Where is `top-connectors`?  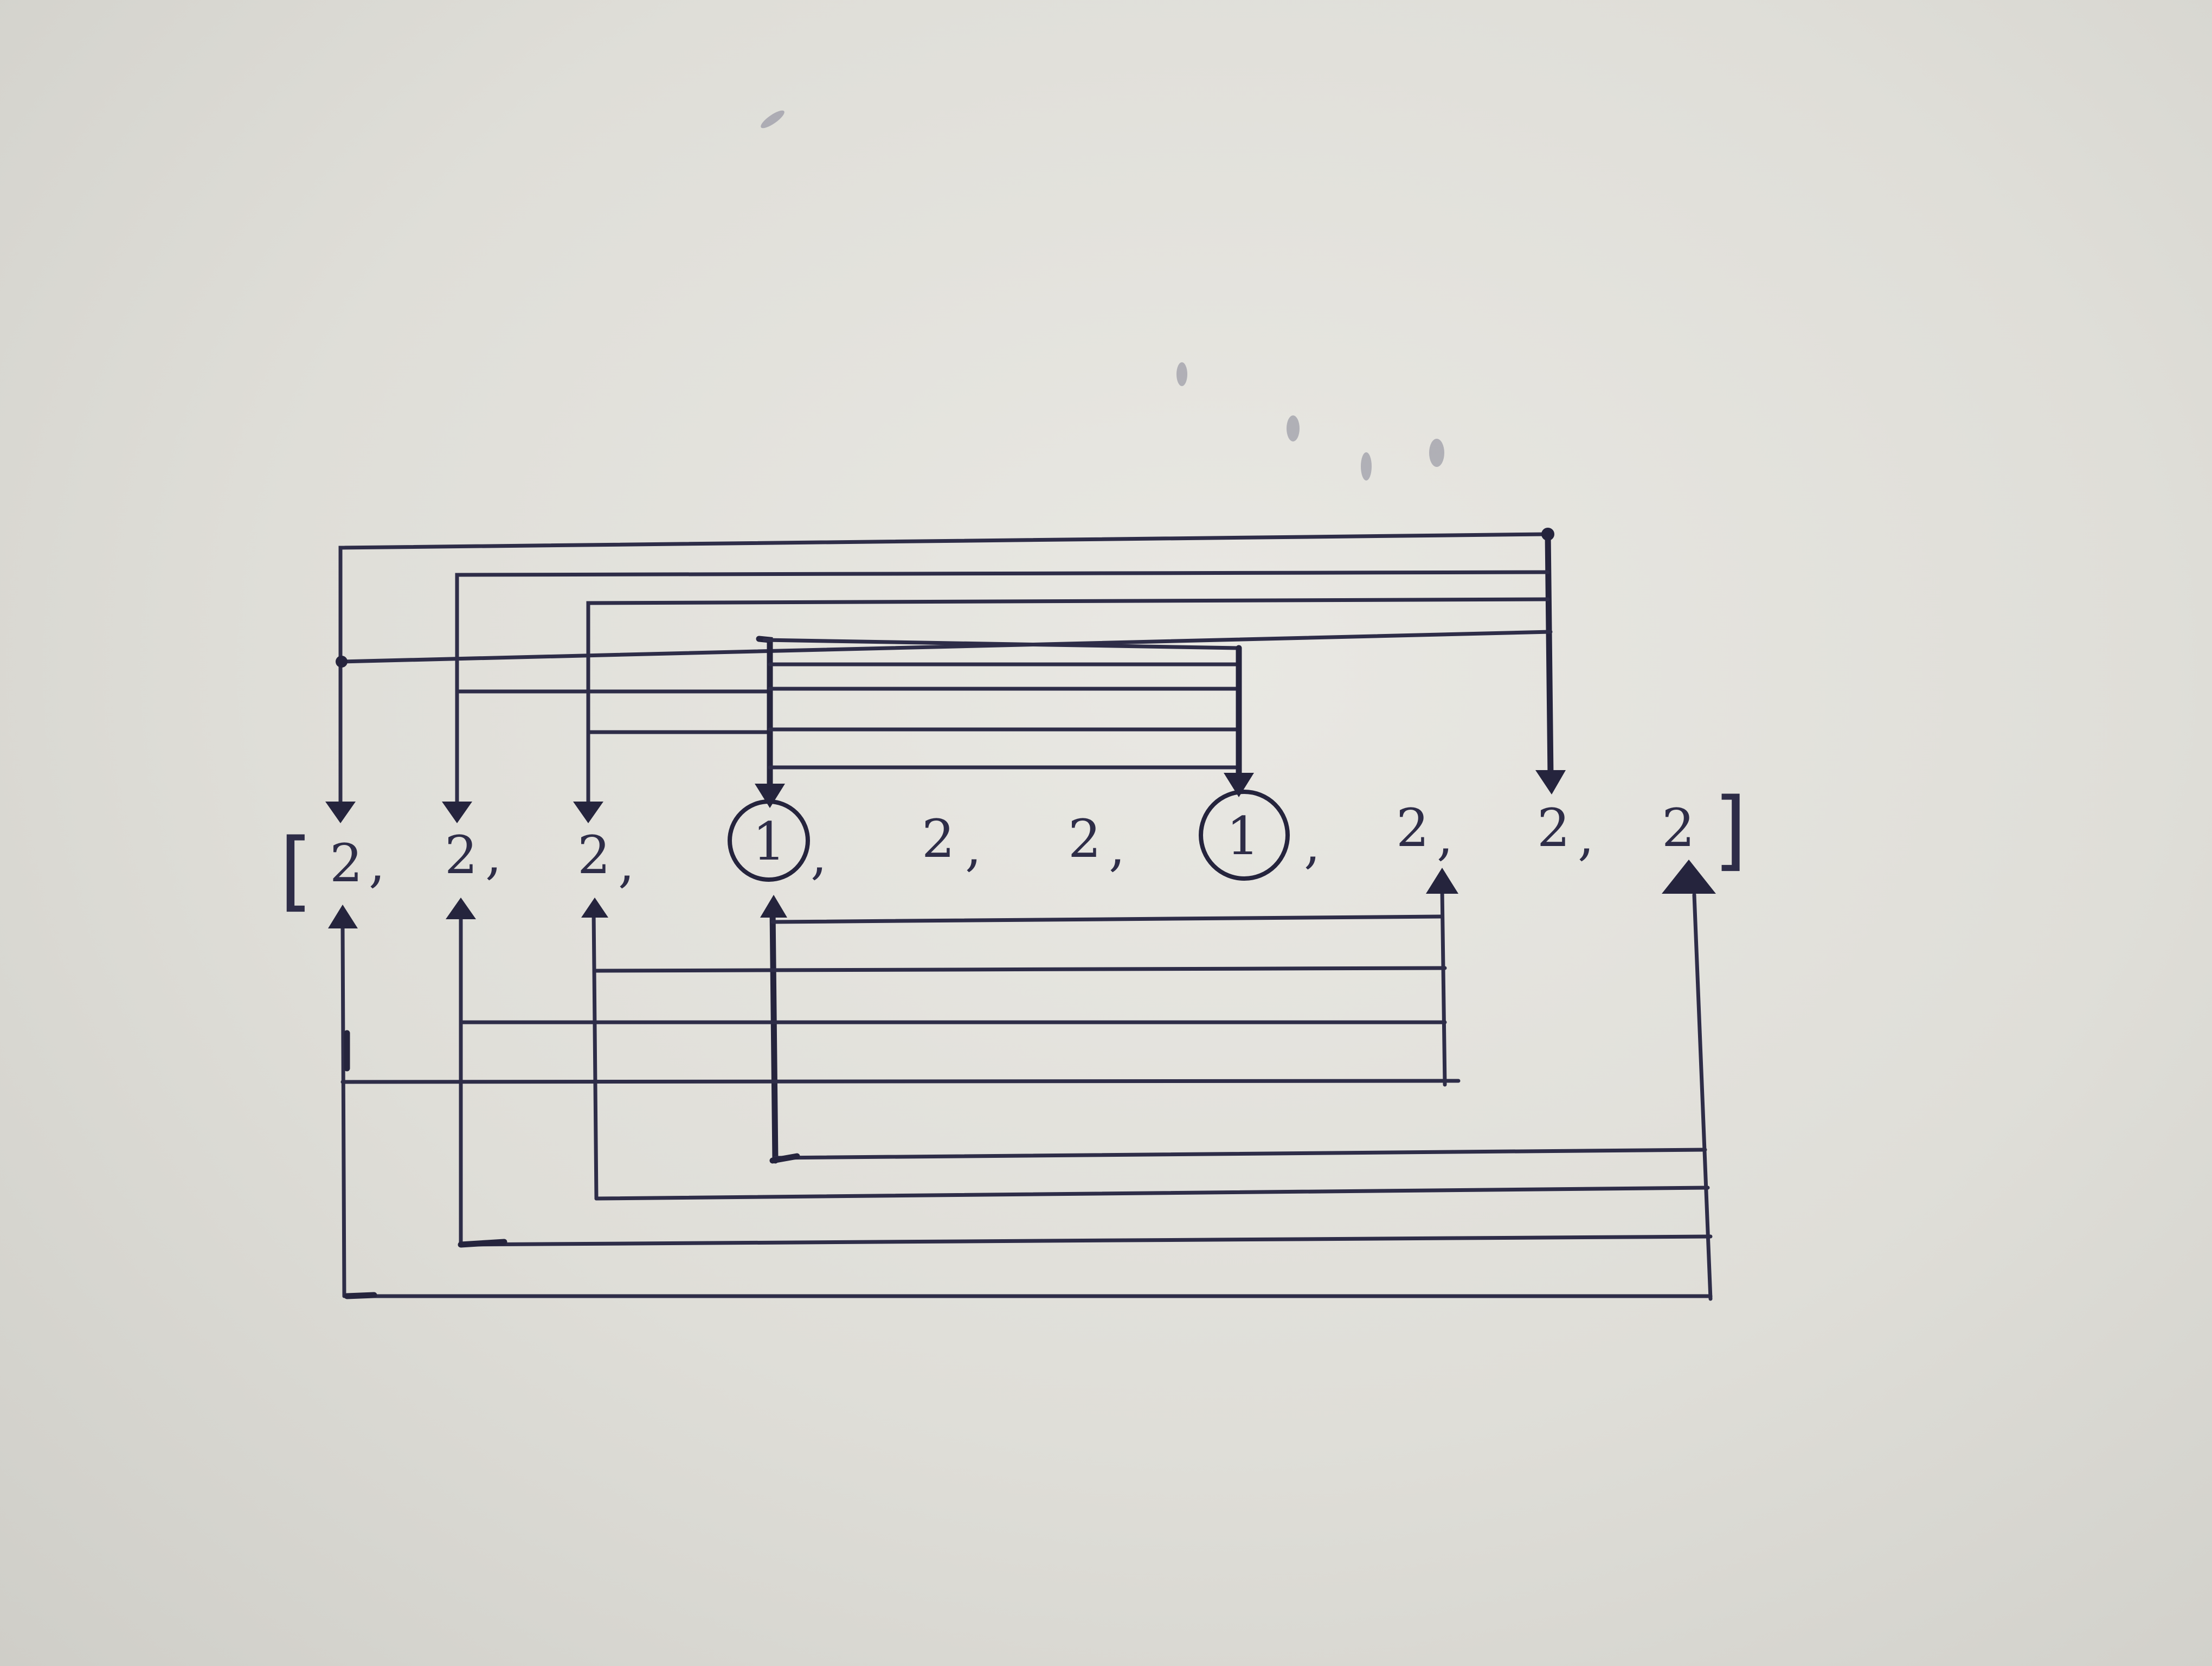 top-connectors is located at coordinates (945, 677).